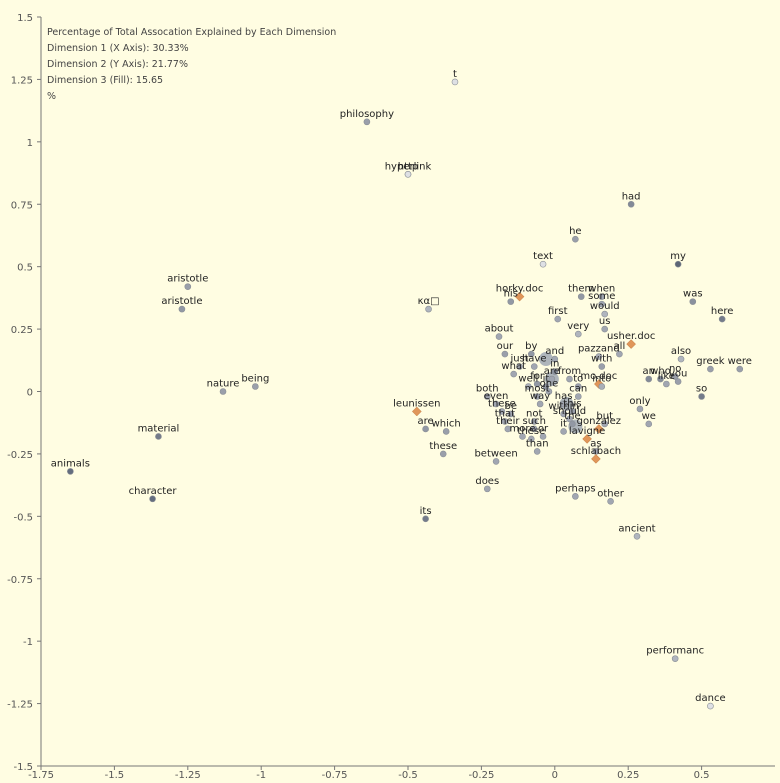 The image size is (780, 783). What do you see at coordinates (537, 376) in the screenshot?
I see `point-label: for` at bounding box center [537, 376].